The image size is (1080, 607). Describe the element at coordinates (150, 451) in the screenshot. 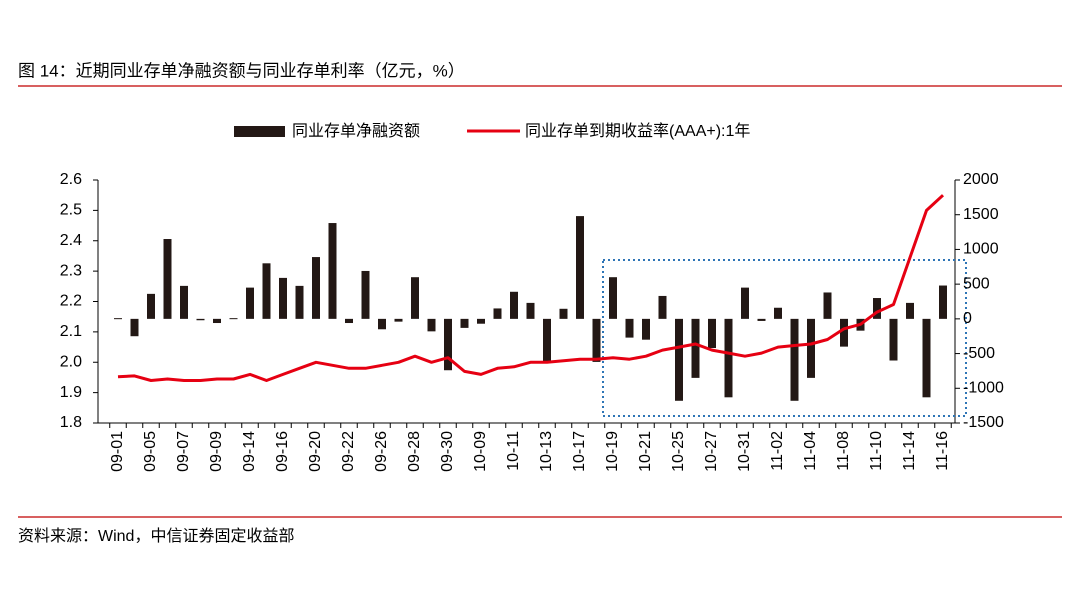

I see `x-tick-label: 09-05` at that location.